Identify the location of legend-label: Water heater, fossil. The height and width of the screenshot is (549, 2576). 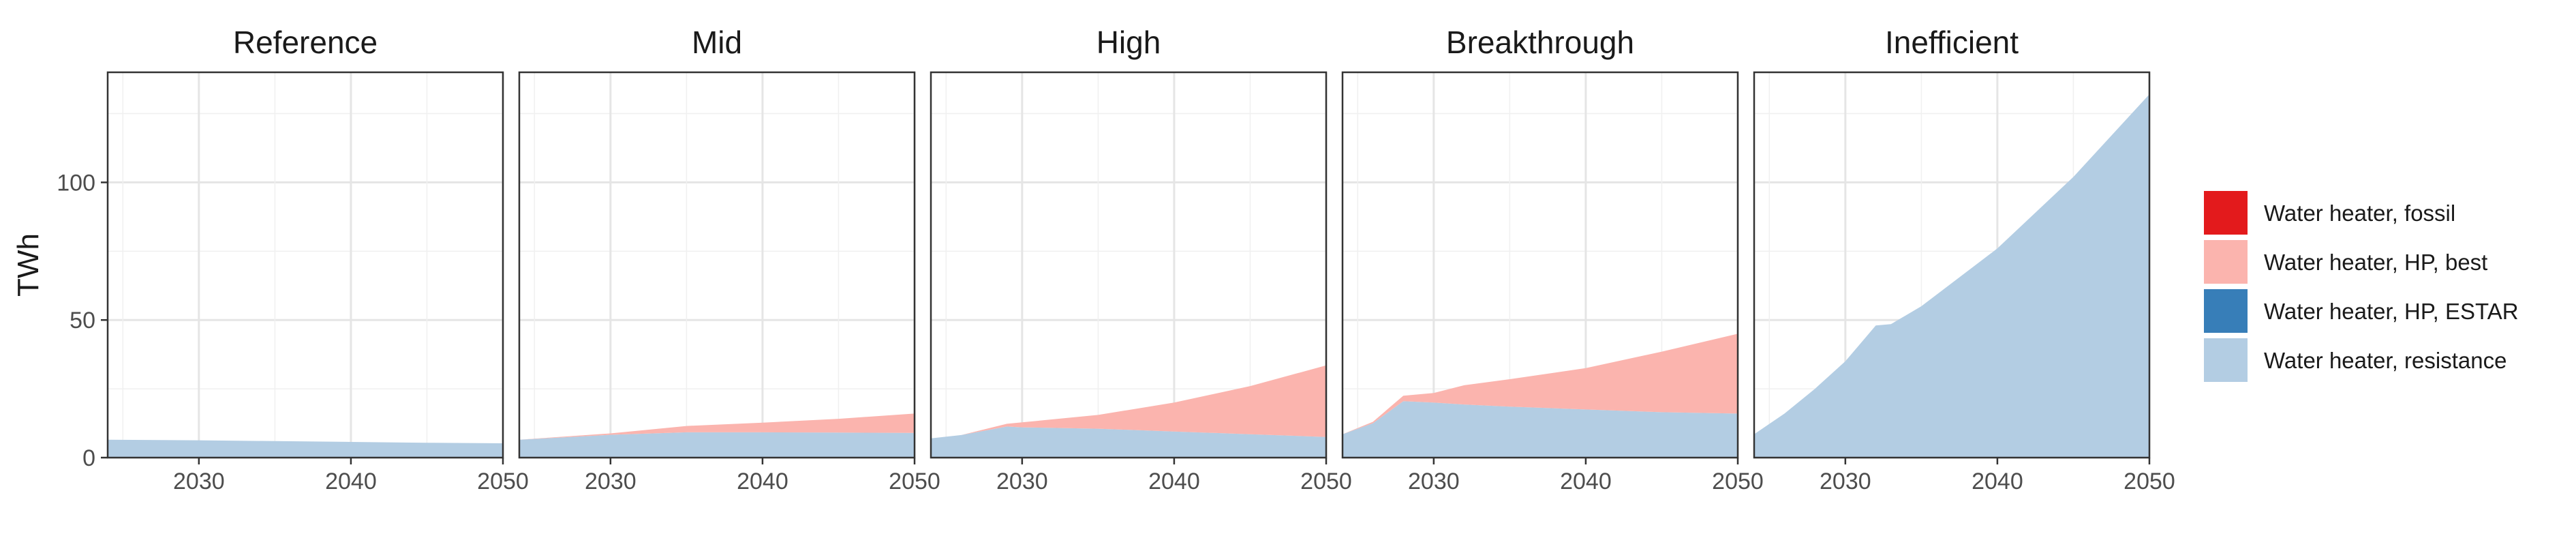
(2359, 213).